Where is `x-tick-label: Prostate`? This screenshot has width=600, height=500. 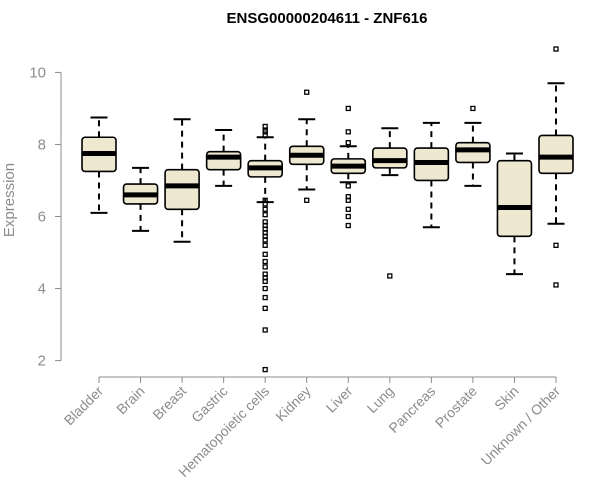 x-tick-label: Prostate is located at coordinates (456, 407).